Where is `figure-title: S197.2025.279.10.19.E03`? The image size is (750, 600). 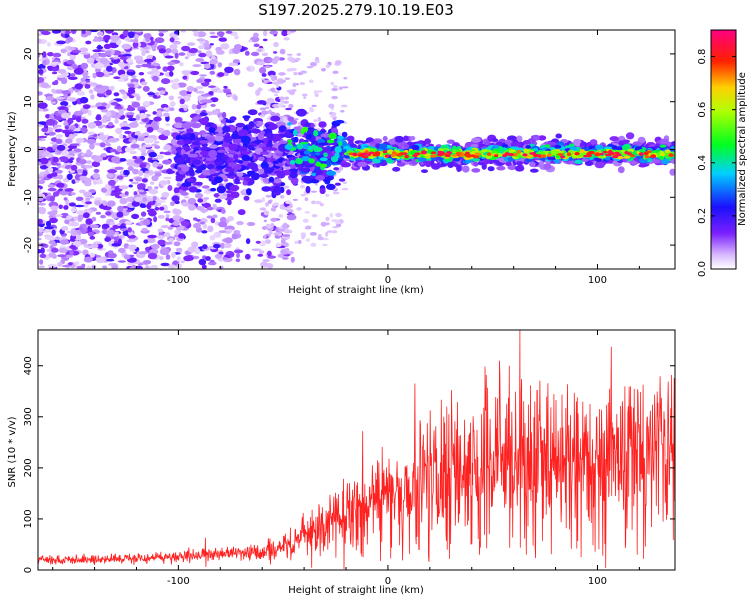 figure-title: S197.2025.279.10.19.E03 is located at coordinates (356, 10).